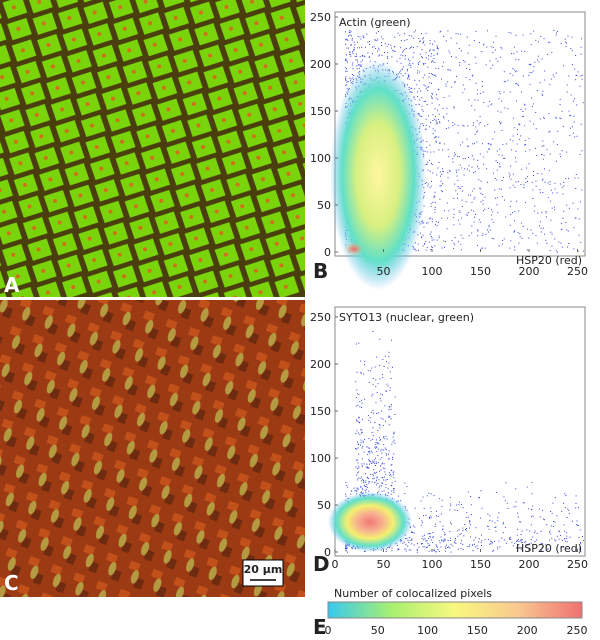  Describe the element at coordinates (324, 505) in the screenshot. I see `y-tick-label: 50` at that location.